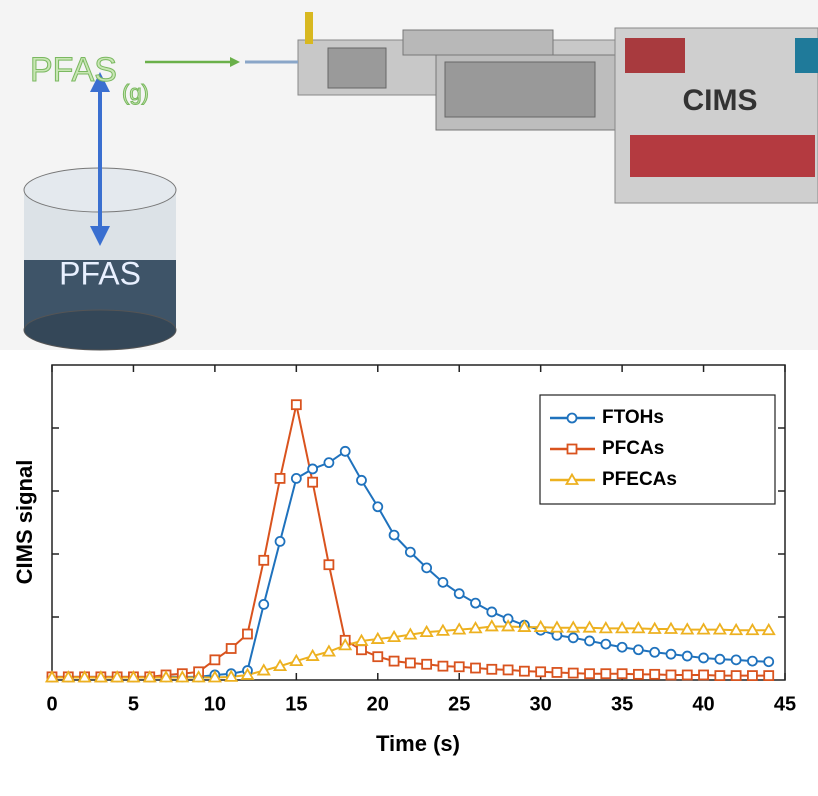 This screenshot has height=796, width=818. What do you see at coordinates (215, 704) in the screenshot?
I see `x-tick-label: 10` at bounding box center [215, 704].